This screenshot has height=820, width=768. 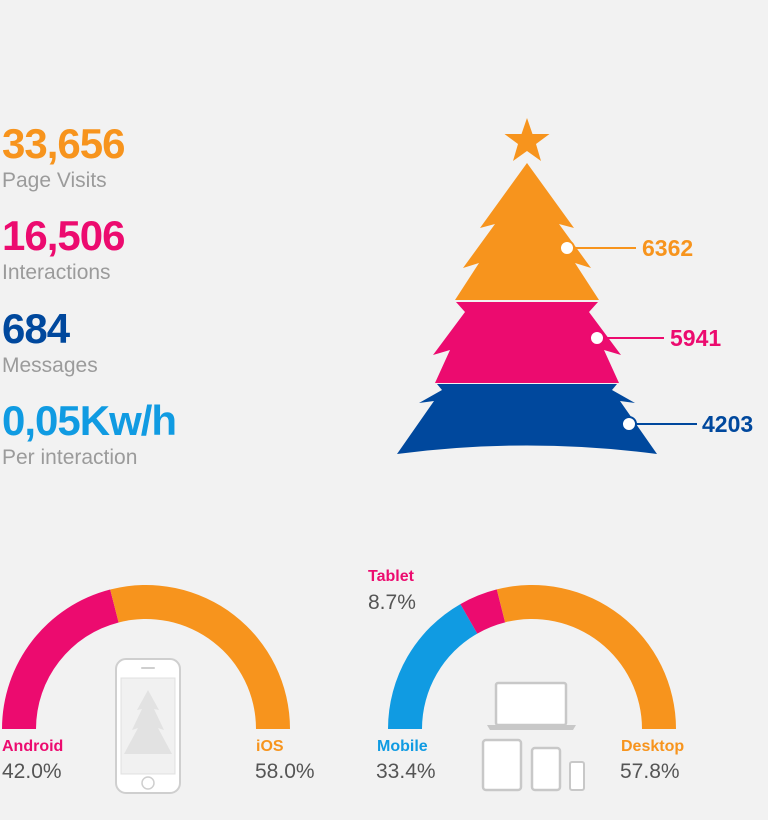 I want to click on stat-label: Interactions, so click(x=56, y=272).